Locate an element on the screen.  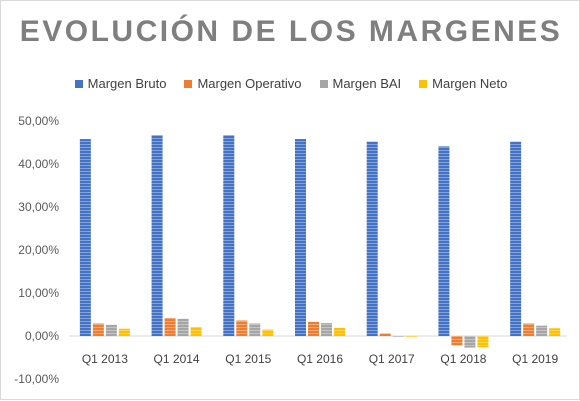
legend-item-margen-bruto: Margen Bruto is located at coordinates (120, 83).